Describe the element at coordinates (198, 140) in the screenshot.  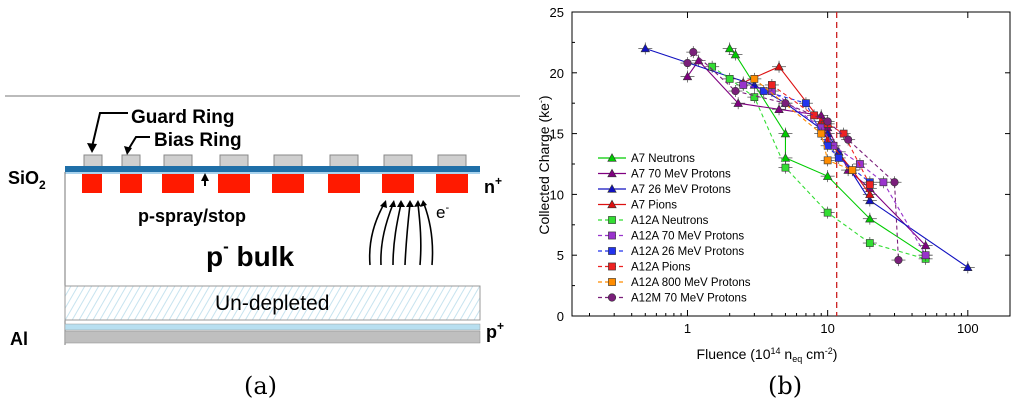
I see `bias-ring-label: Bias Ring` at that location.